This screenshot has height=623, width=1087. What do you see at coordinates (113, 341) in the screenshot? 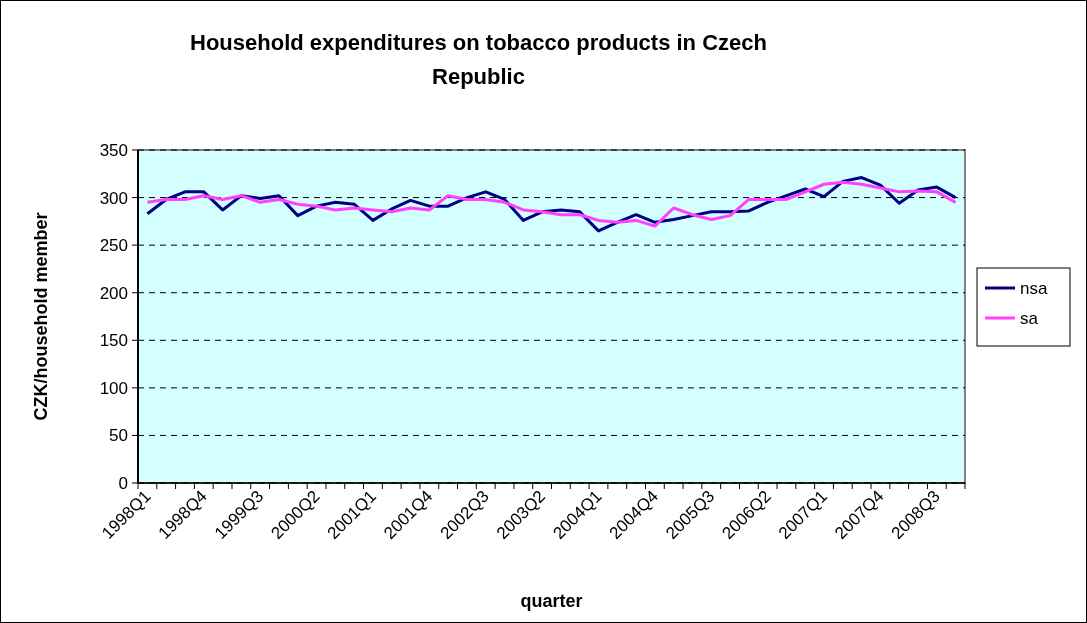
I see `y-tick-label: 150` at bounding box center [113, 341].